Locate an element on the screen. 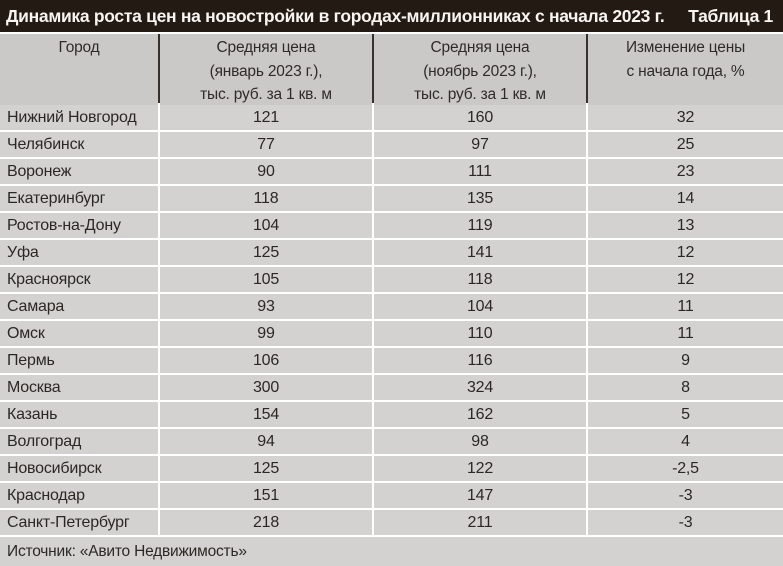 This screenshot has width=783, height=566. value-cell: 160 is located at coordinates (480, 117).